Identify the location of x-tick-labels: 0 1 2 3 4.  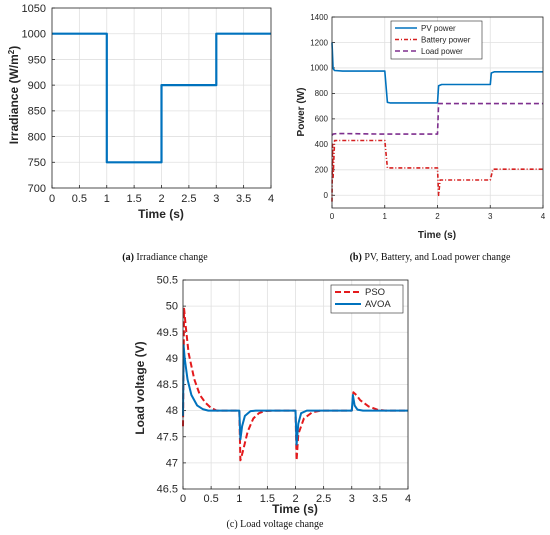
(438, 216).